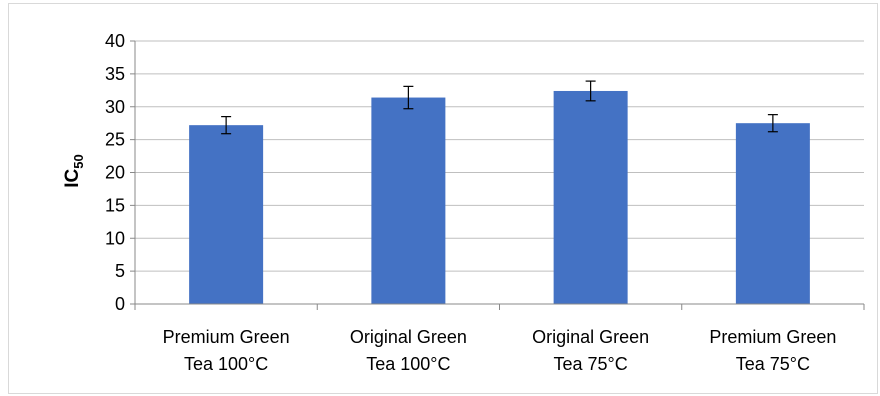 This screenshot has width=880, height=396. Describe the element at coordinates (115, 107) in the screenshot. I see `y-tick-label: 30` at that location.